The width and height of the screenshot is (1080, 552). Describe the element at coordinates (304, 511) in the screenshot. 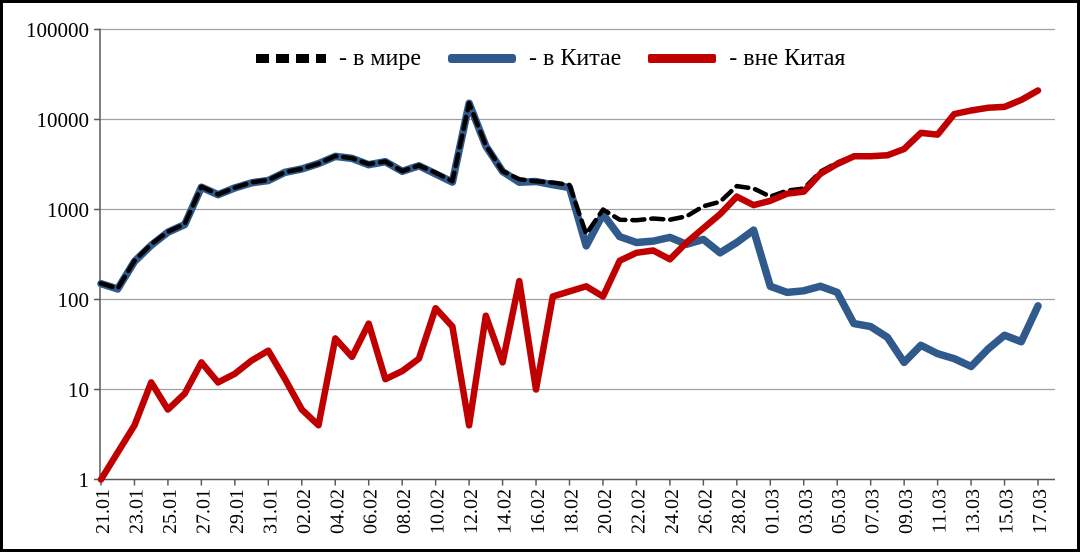

I see `x-tick-label: 02.02` at that location.